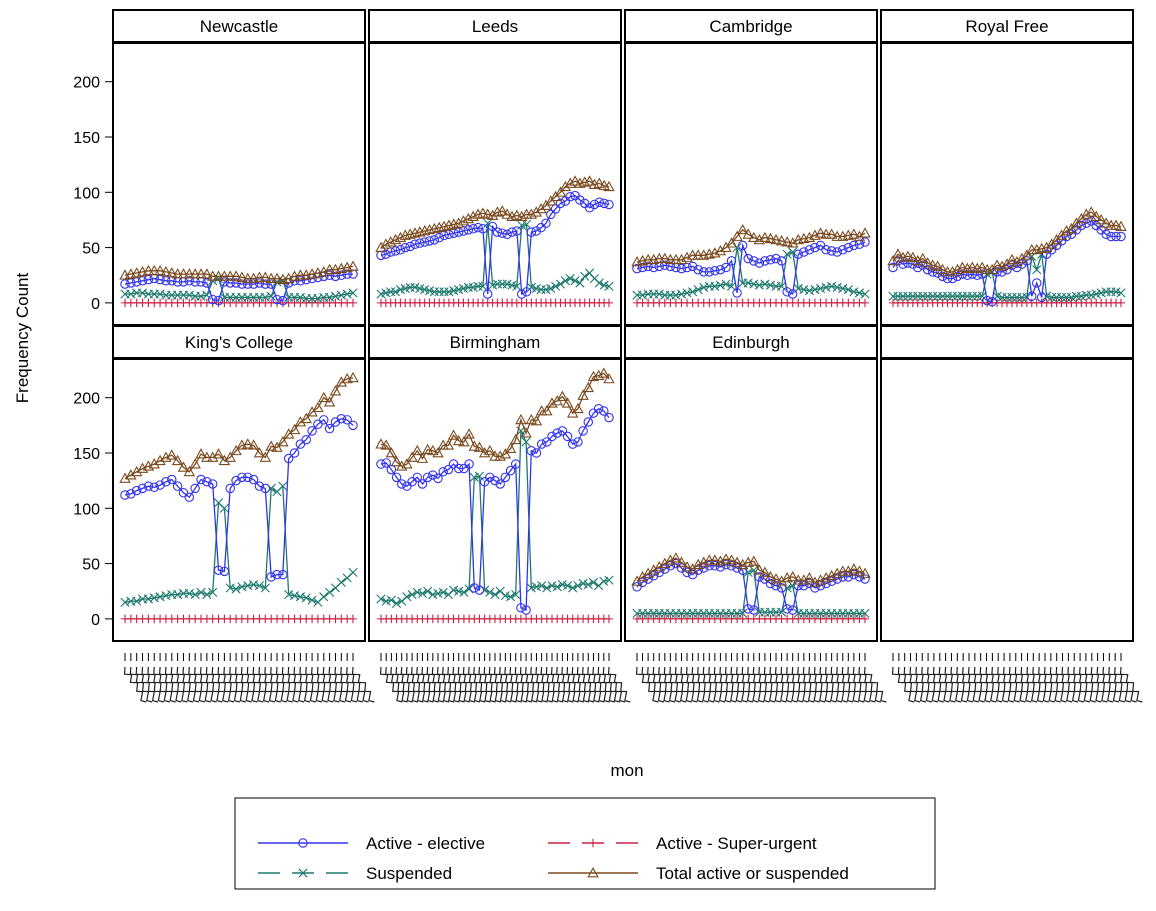 This screenshot has height=911, width=1156. Describe the element at coordinates (1007, 483) in the screenshot. I see `panel` at that location.